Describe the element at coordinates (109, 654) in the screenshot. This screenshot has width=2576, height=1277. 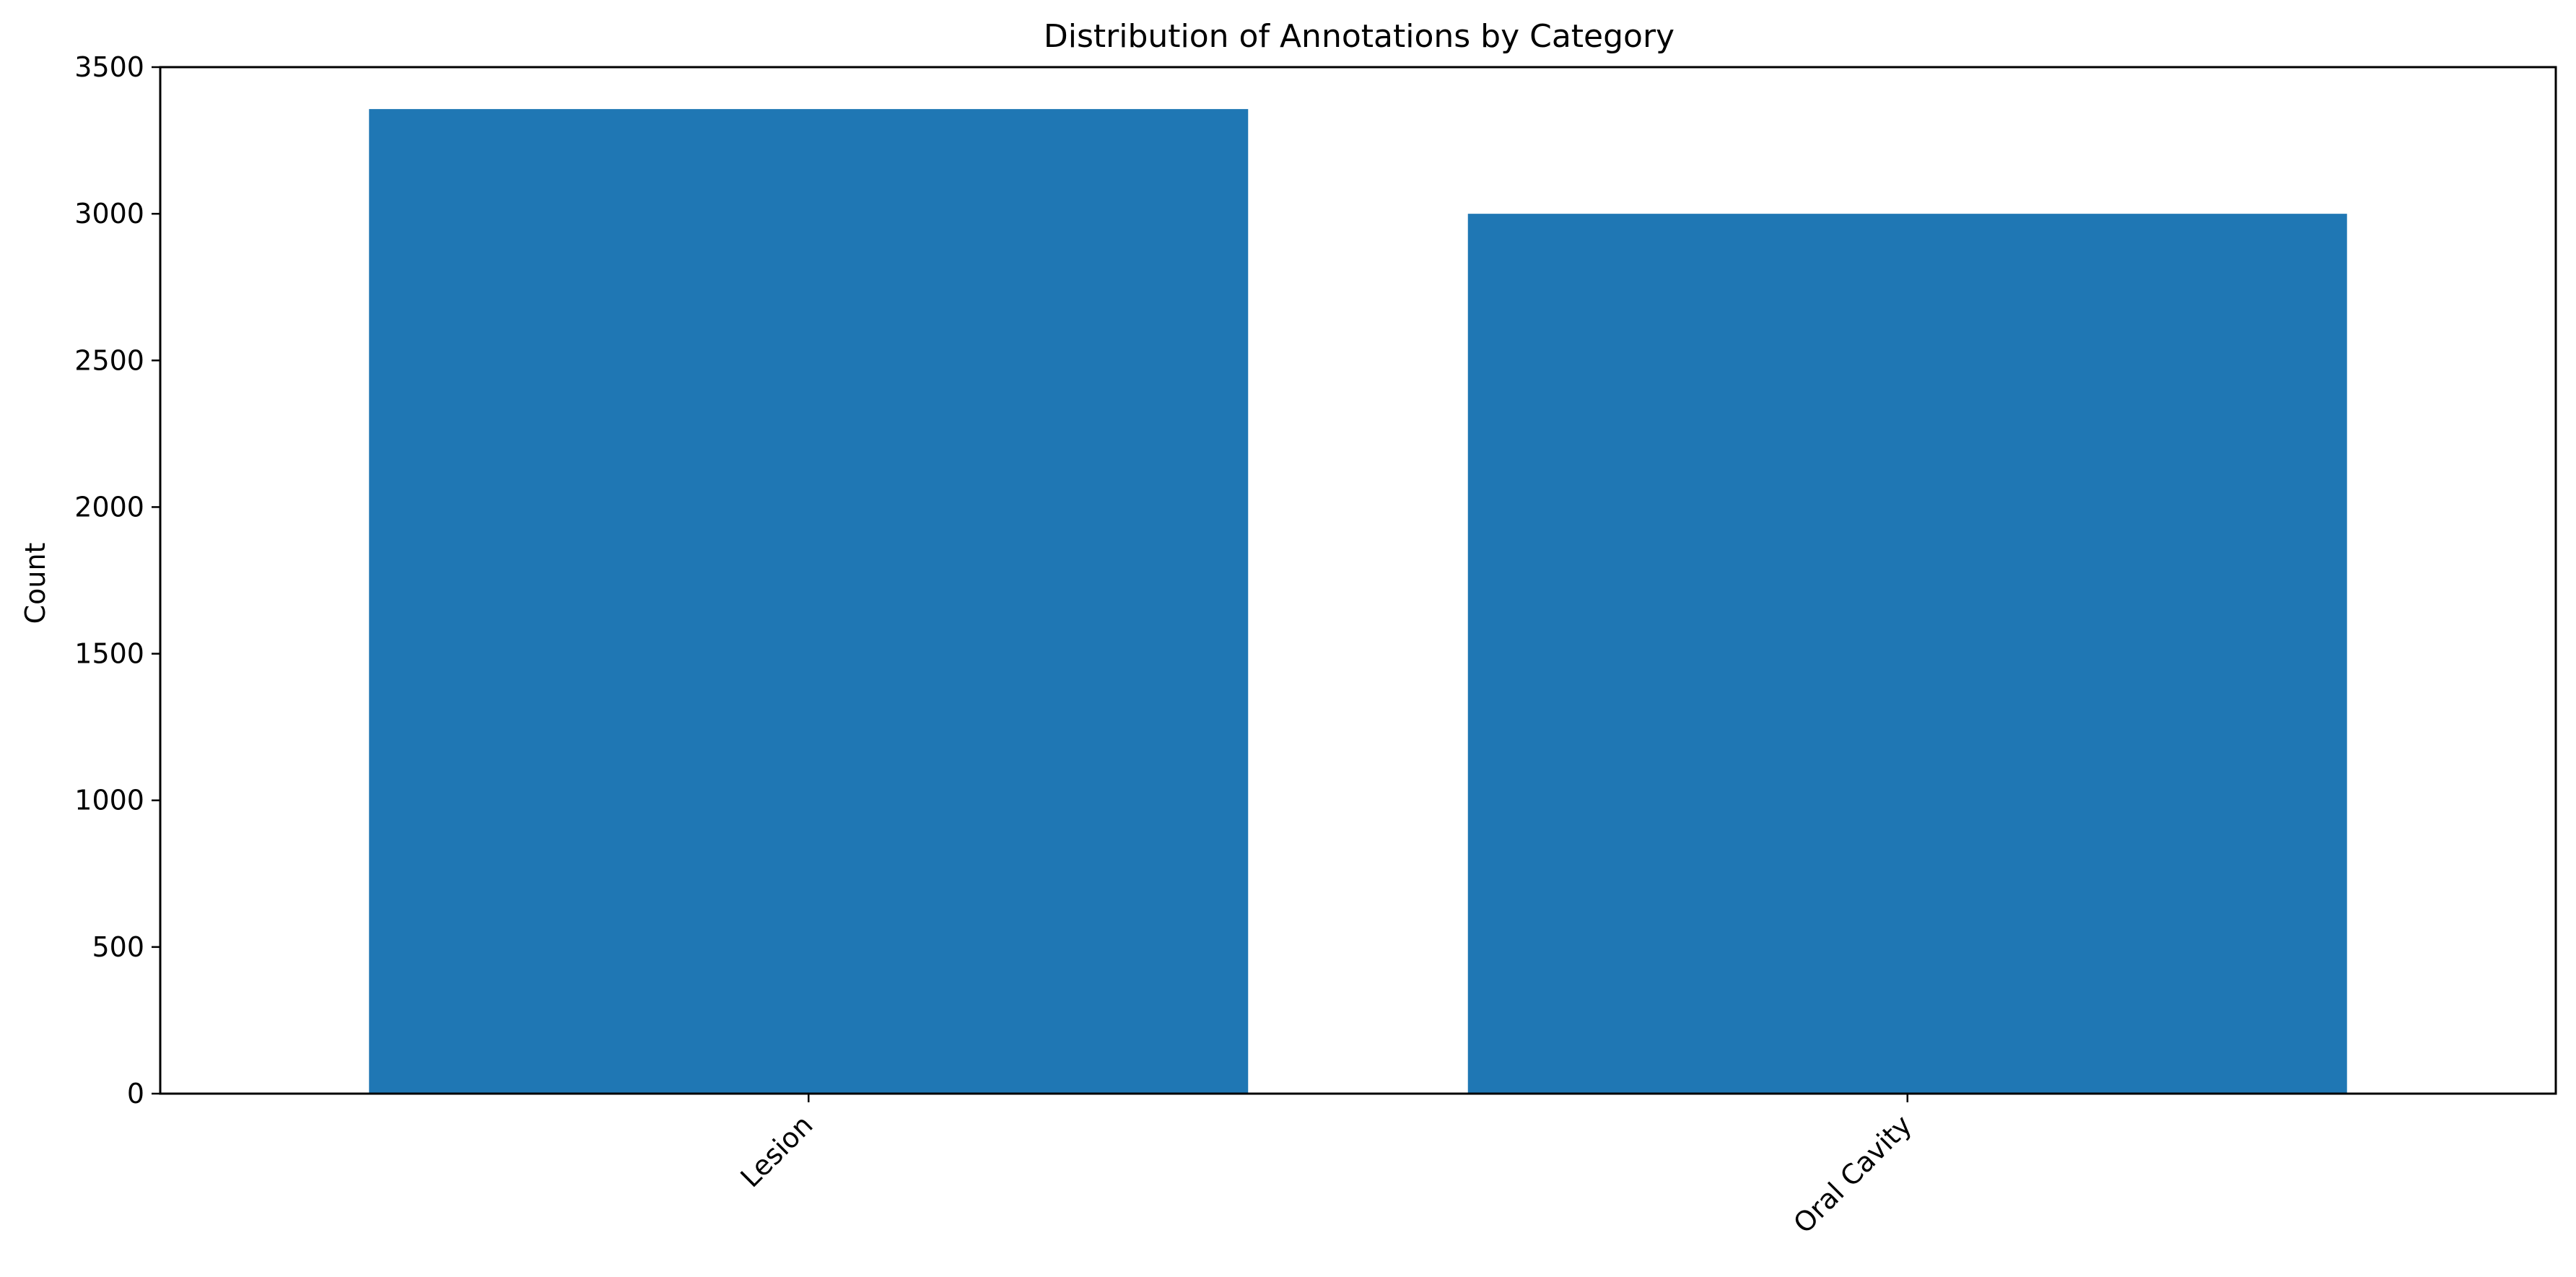
I see `y-tick-label: 1500` at that location.